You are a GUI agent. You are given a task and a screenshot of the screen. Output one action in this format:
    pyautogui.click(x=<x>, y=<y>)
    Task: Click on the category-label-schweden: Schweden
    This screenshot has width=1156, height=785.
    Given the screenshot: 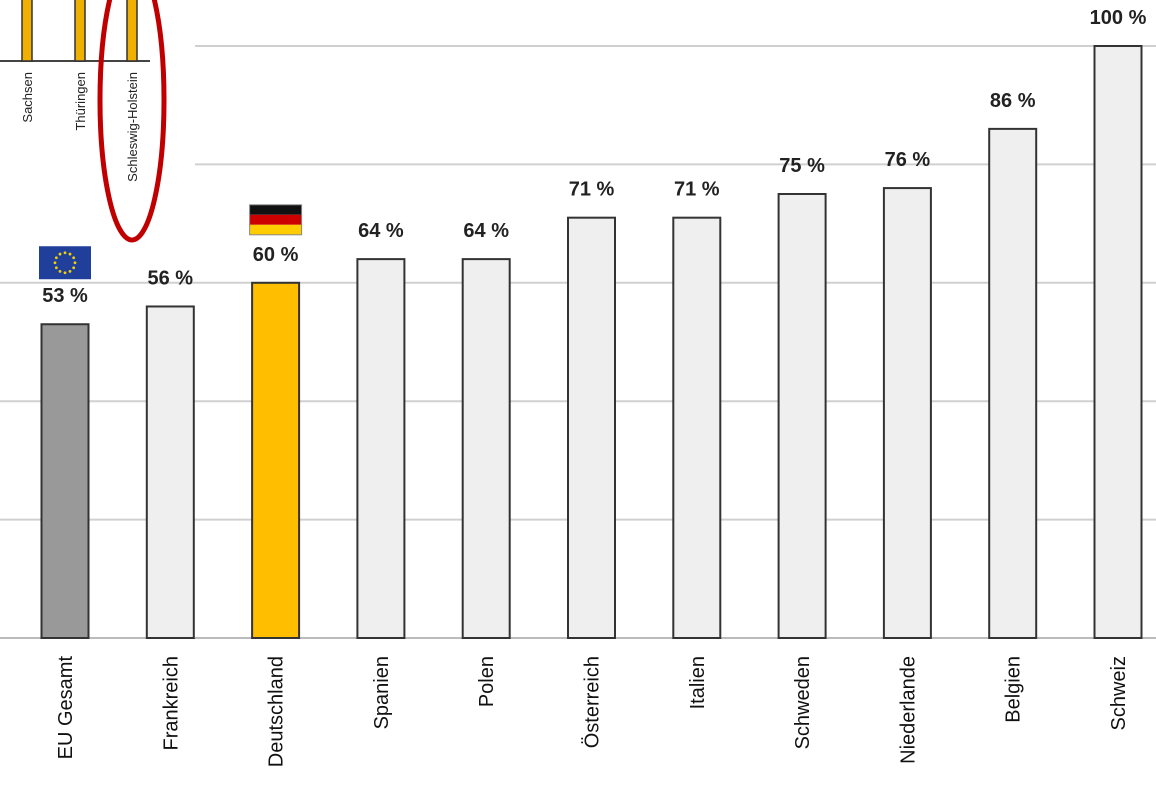 What is the action you would take?
    pyautogui.click(x=803, y=702)
    